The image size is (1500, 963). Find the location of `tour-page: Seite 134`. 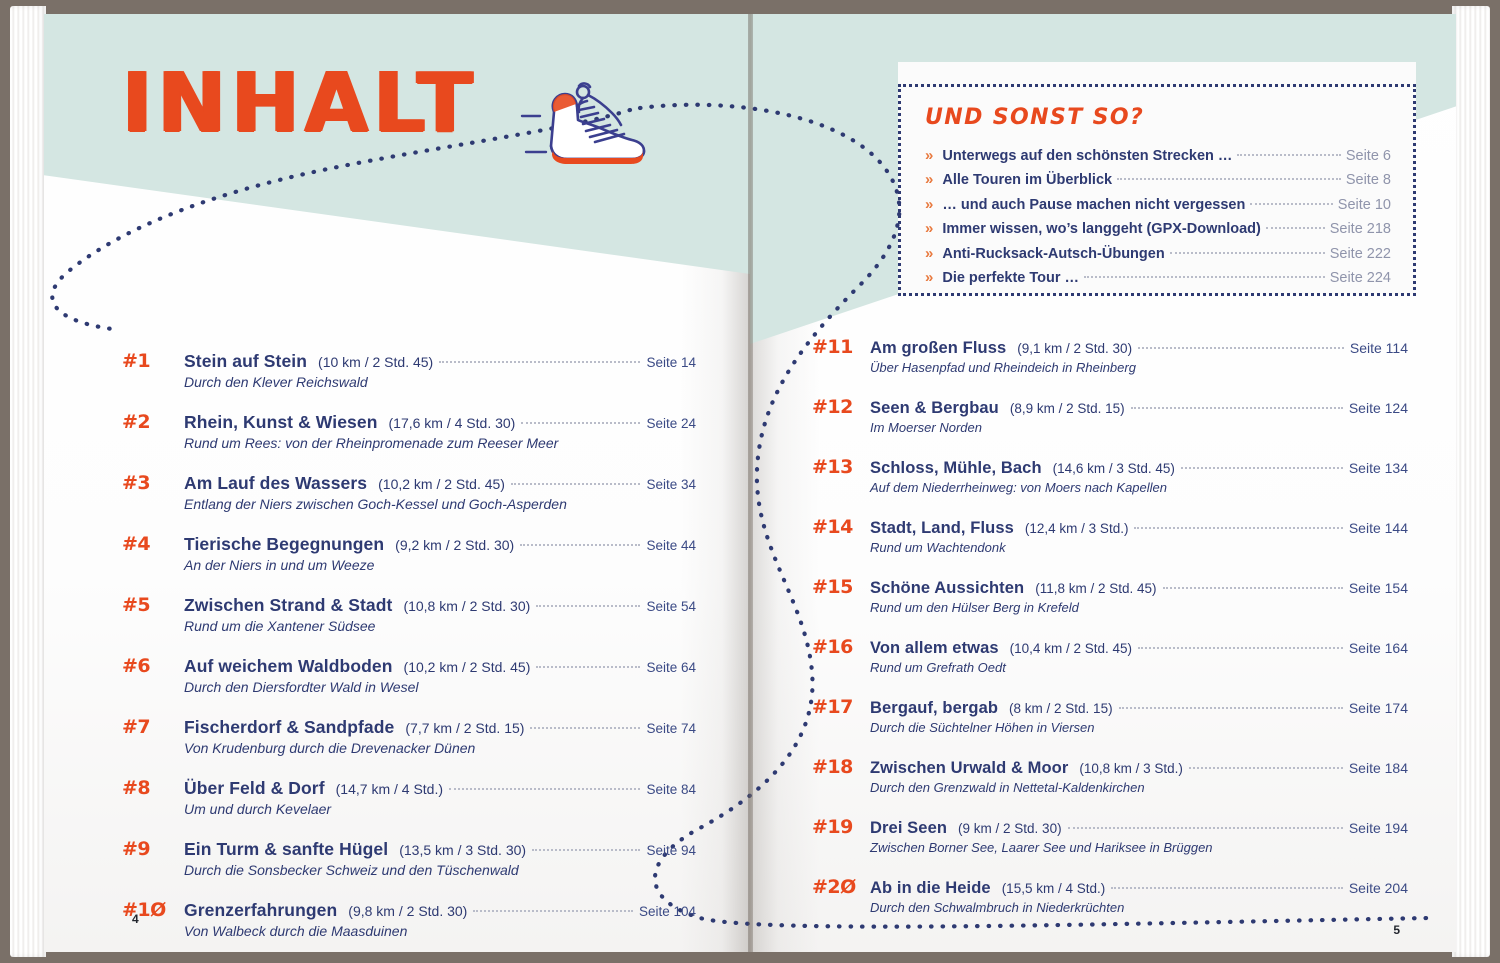

tour-page: Seite 134 is located at coordinates (1378, 468).